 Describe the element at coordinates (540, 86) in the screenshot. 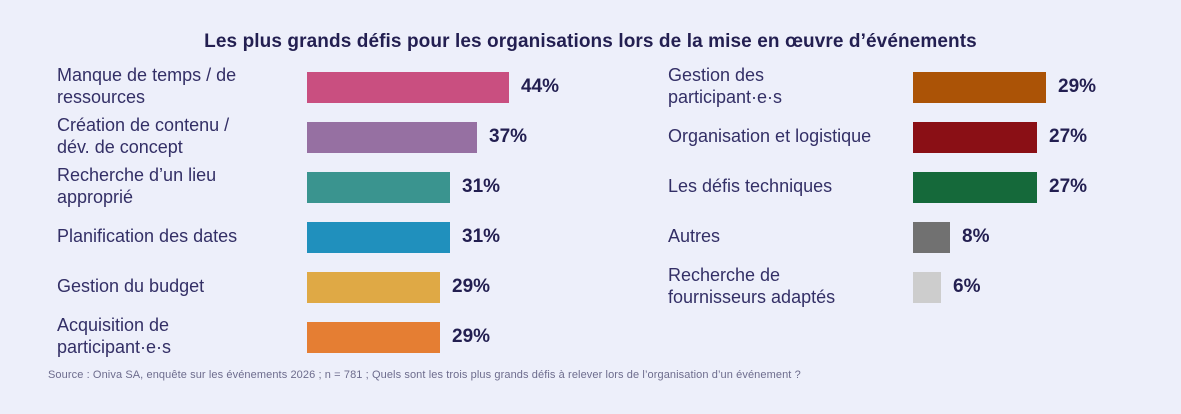

I see `bar-value: 44%` at that location.